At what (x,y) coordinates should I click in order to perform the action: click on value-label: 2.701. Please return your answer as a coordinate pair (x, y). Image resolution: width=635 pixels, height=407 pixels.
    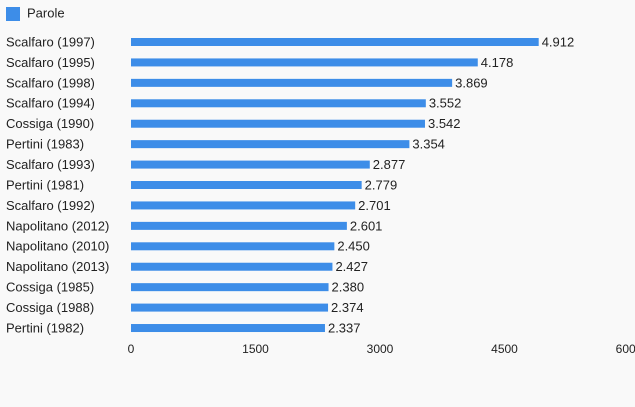
    Looking at the image, I should click on (374, 205).